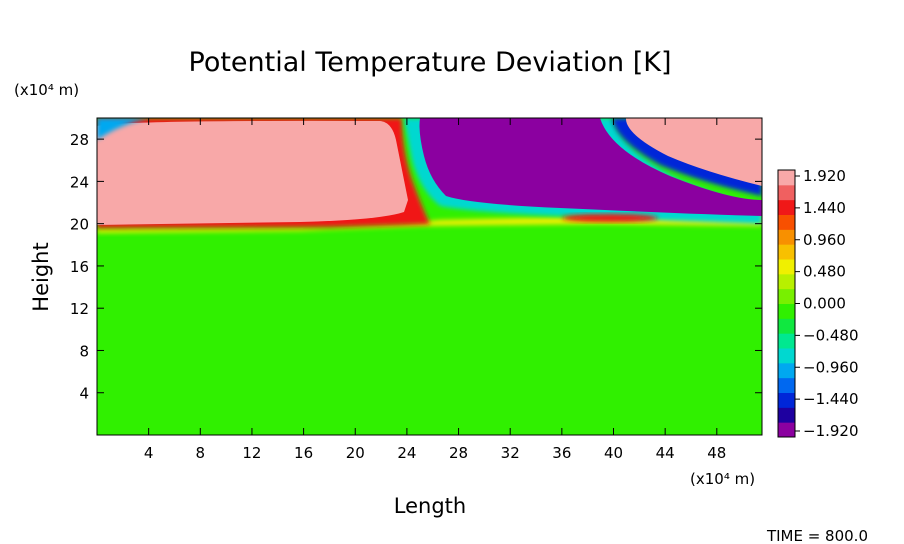 The image size is (904, 544). Describe the element at coordinates (46, 90) in the screenshot. I see `y-unit-label: (x10⁴ m)` at that location.